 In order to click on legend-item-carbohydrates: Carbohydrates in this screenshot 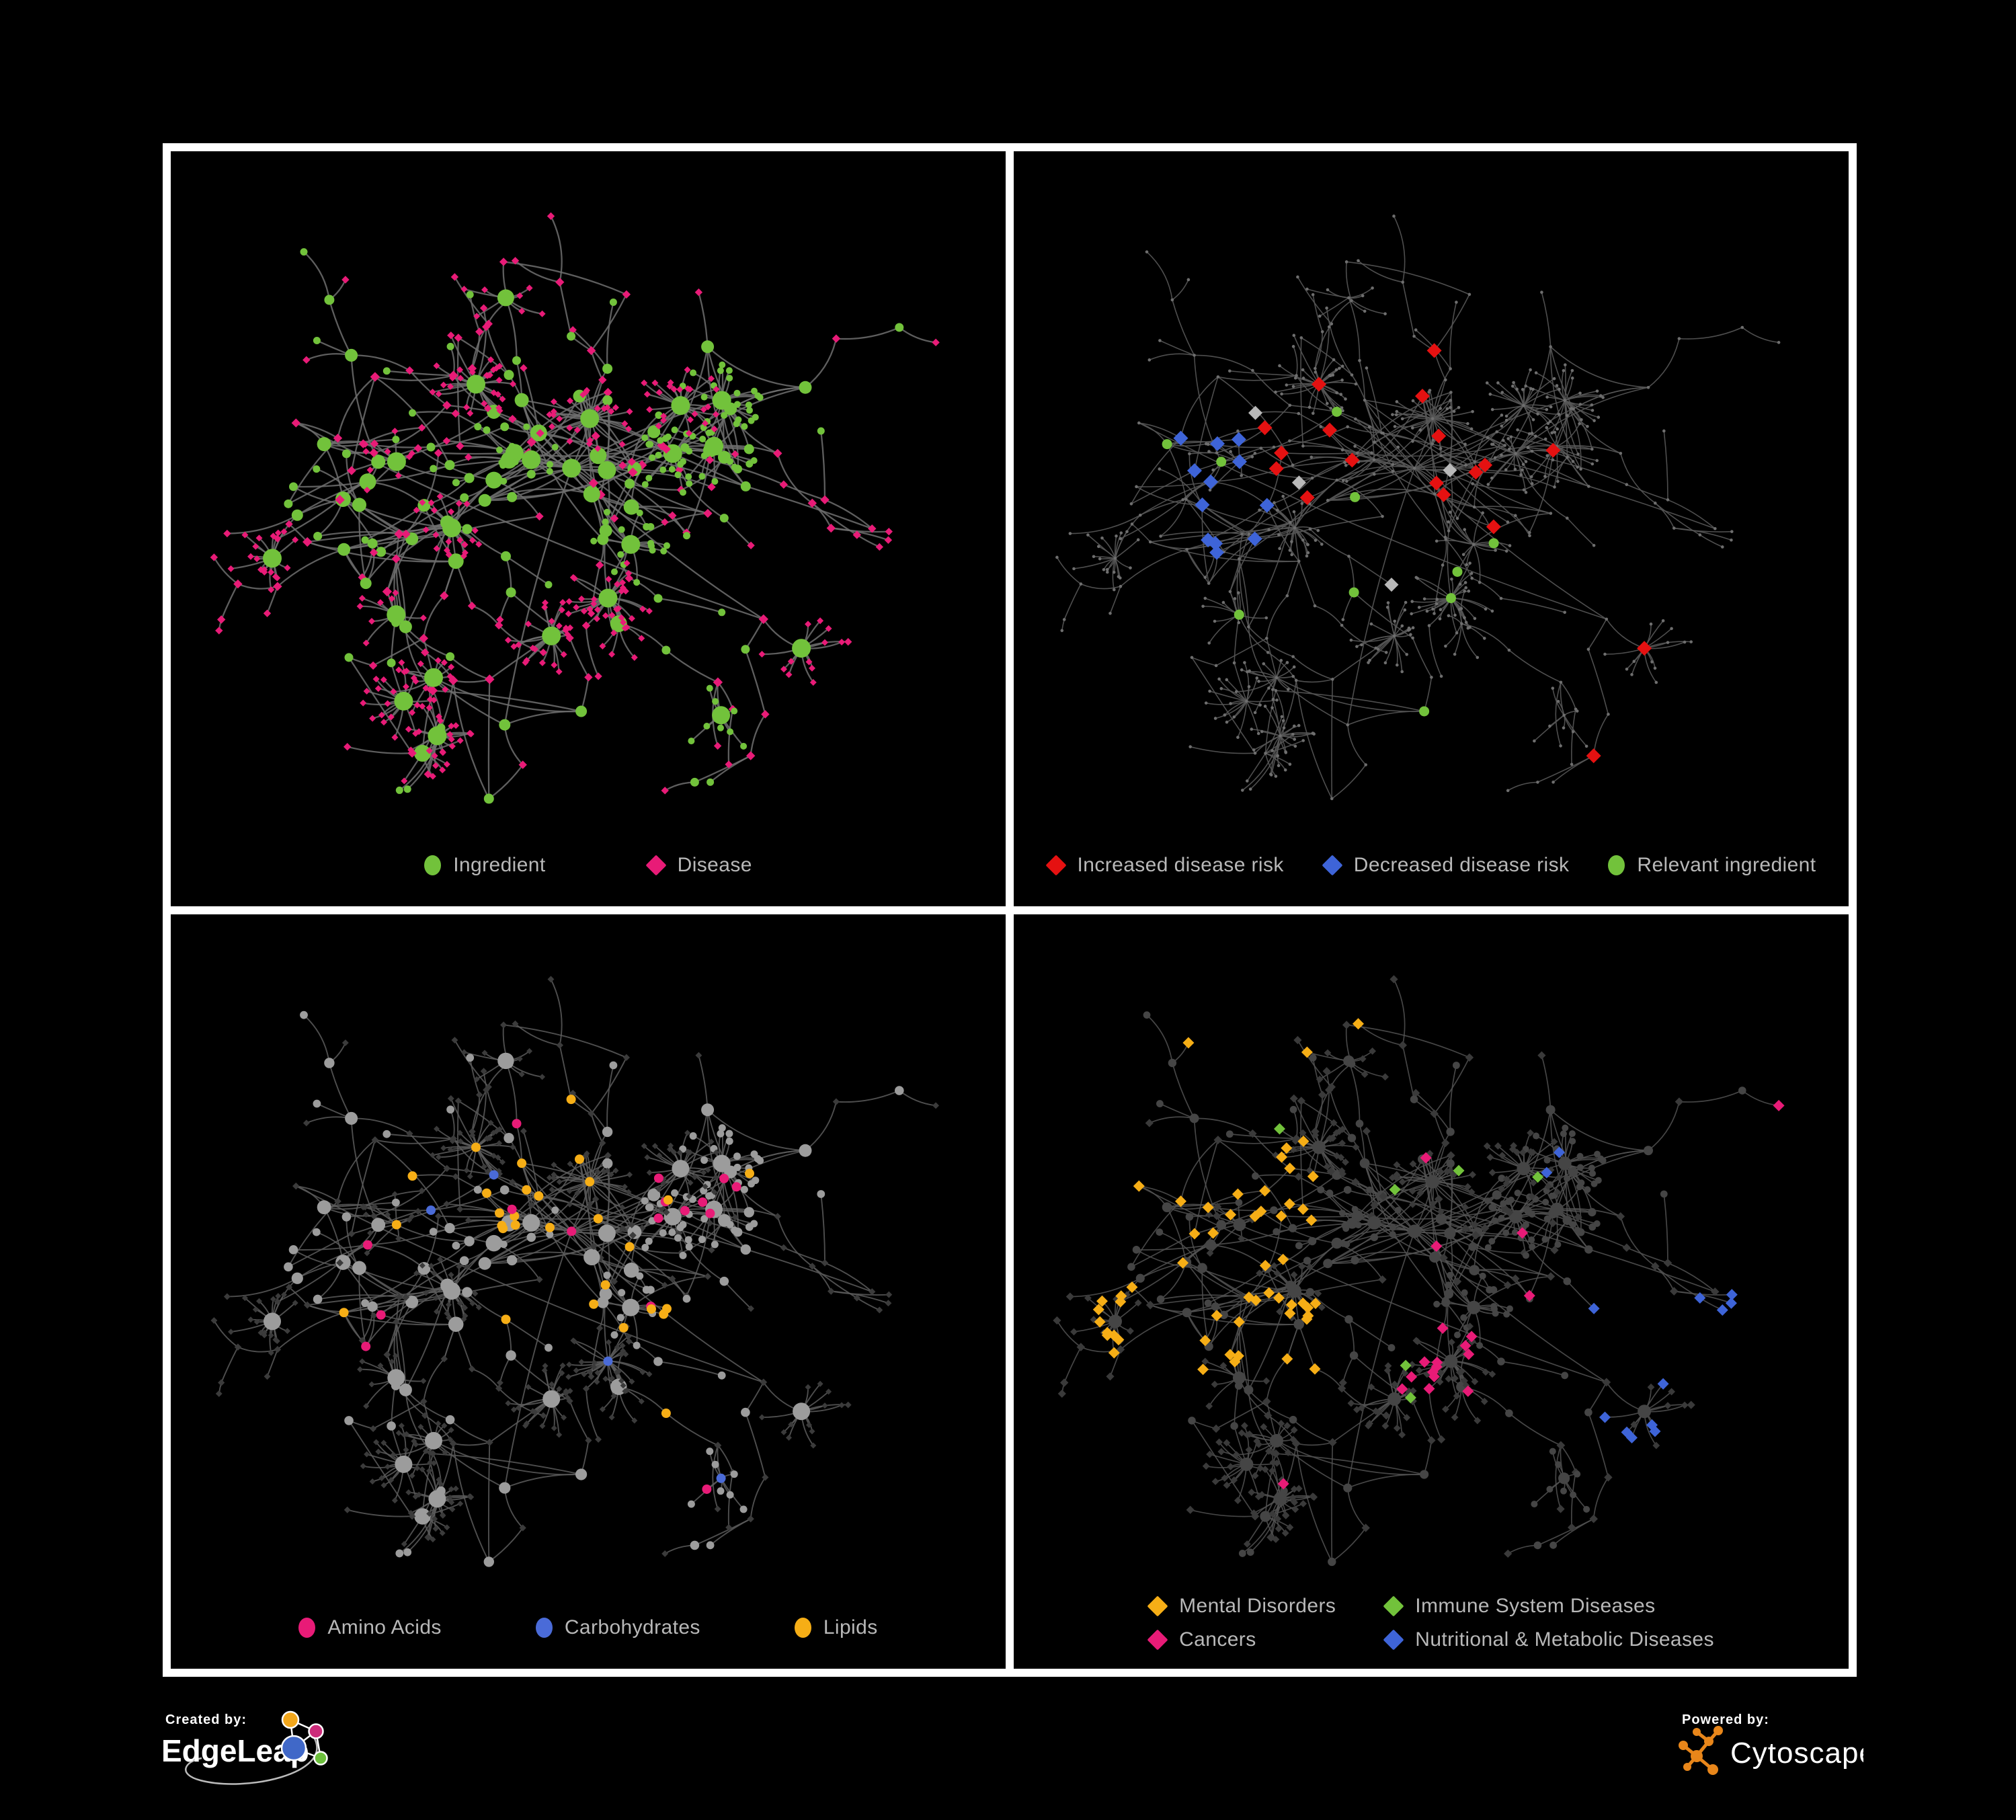, I will do `click(617, 1627)`.